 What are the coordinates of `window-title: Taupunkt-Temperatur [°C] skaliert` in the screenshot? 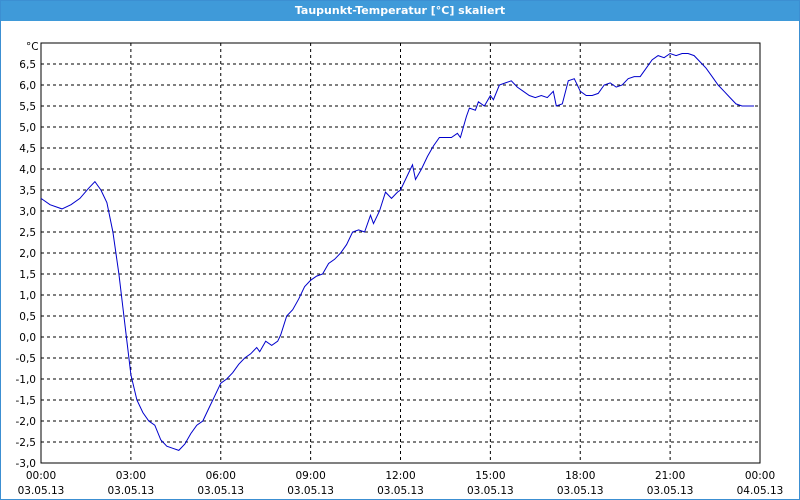 It's located at (400, 11).